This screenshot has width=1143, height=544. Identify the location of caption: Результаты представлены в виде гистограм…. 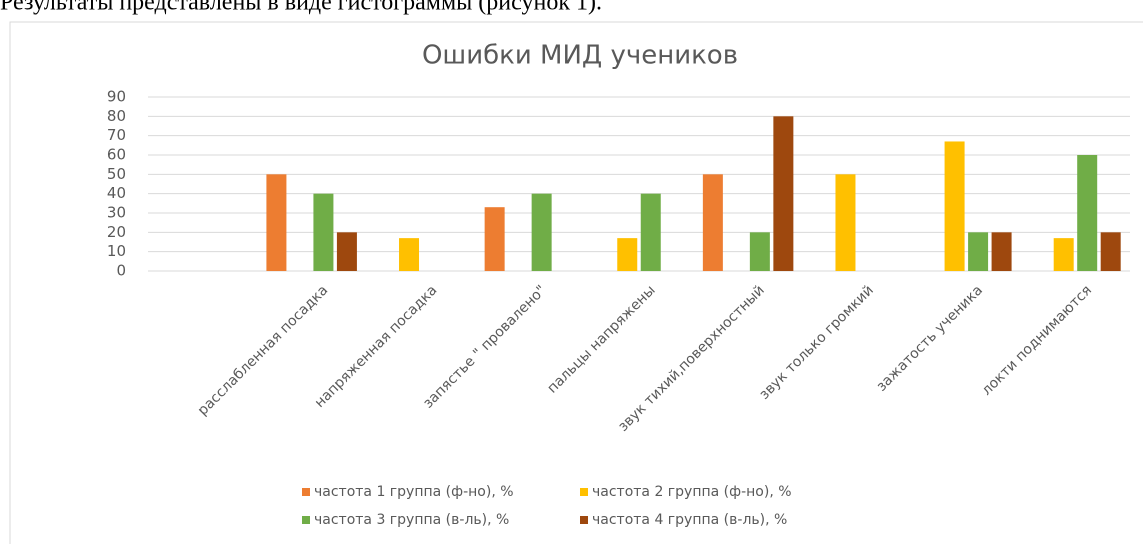
(301, 8).